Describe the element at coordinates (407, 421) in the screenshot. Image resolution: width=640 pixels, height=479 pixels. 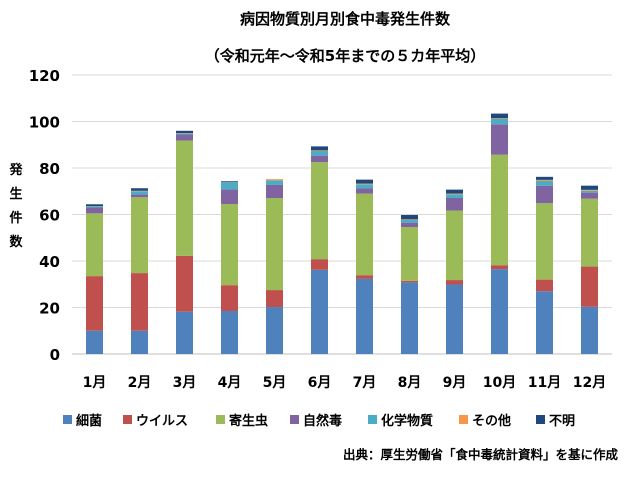
I see `legend-label: 化学物質` at that location.